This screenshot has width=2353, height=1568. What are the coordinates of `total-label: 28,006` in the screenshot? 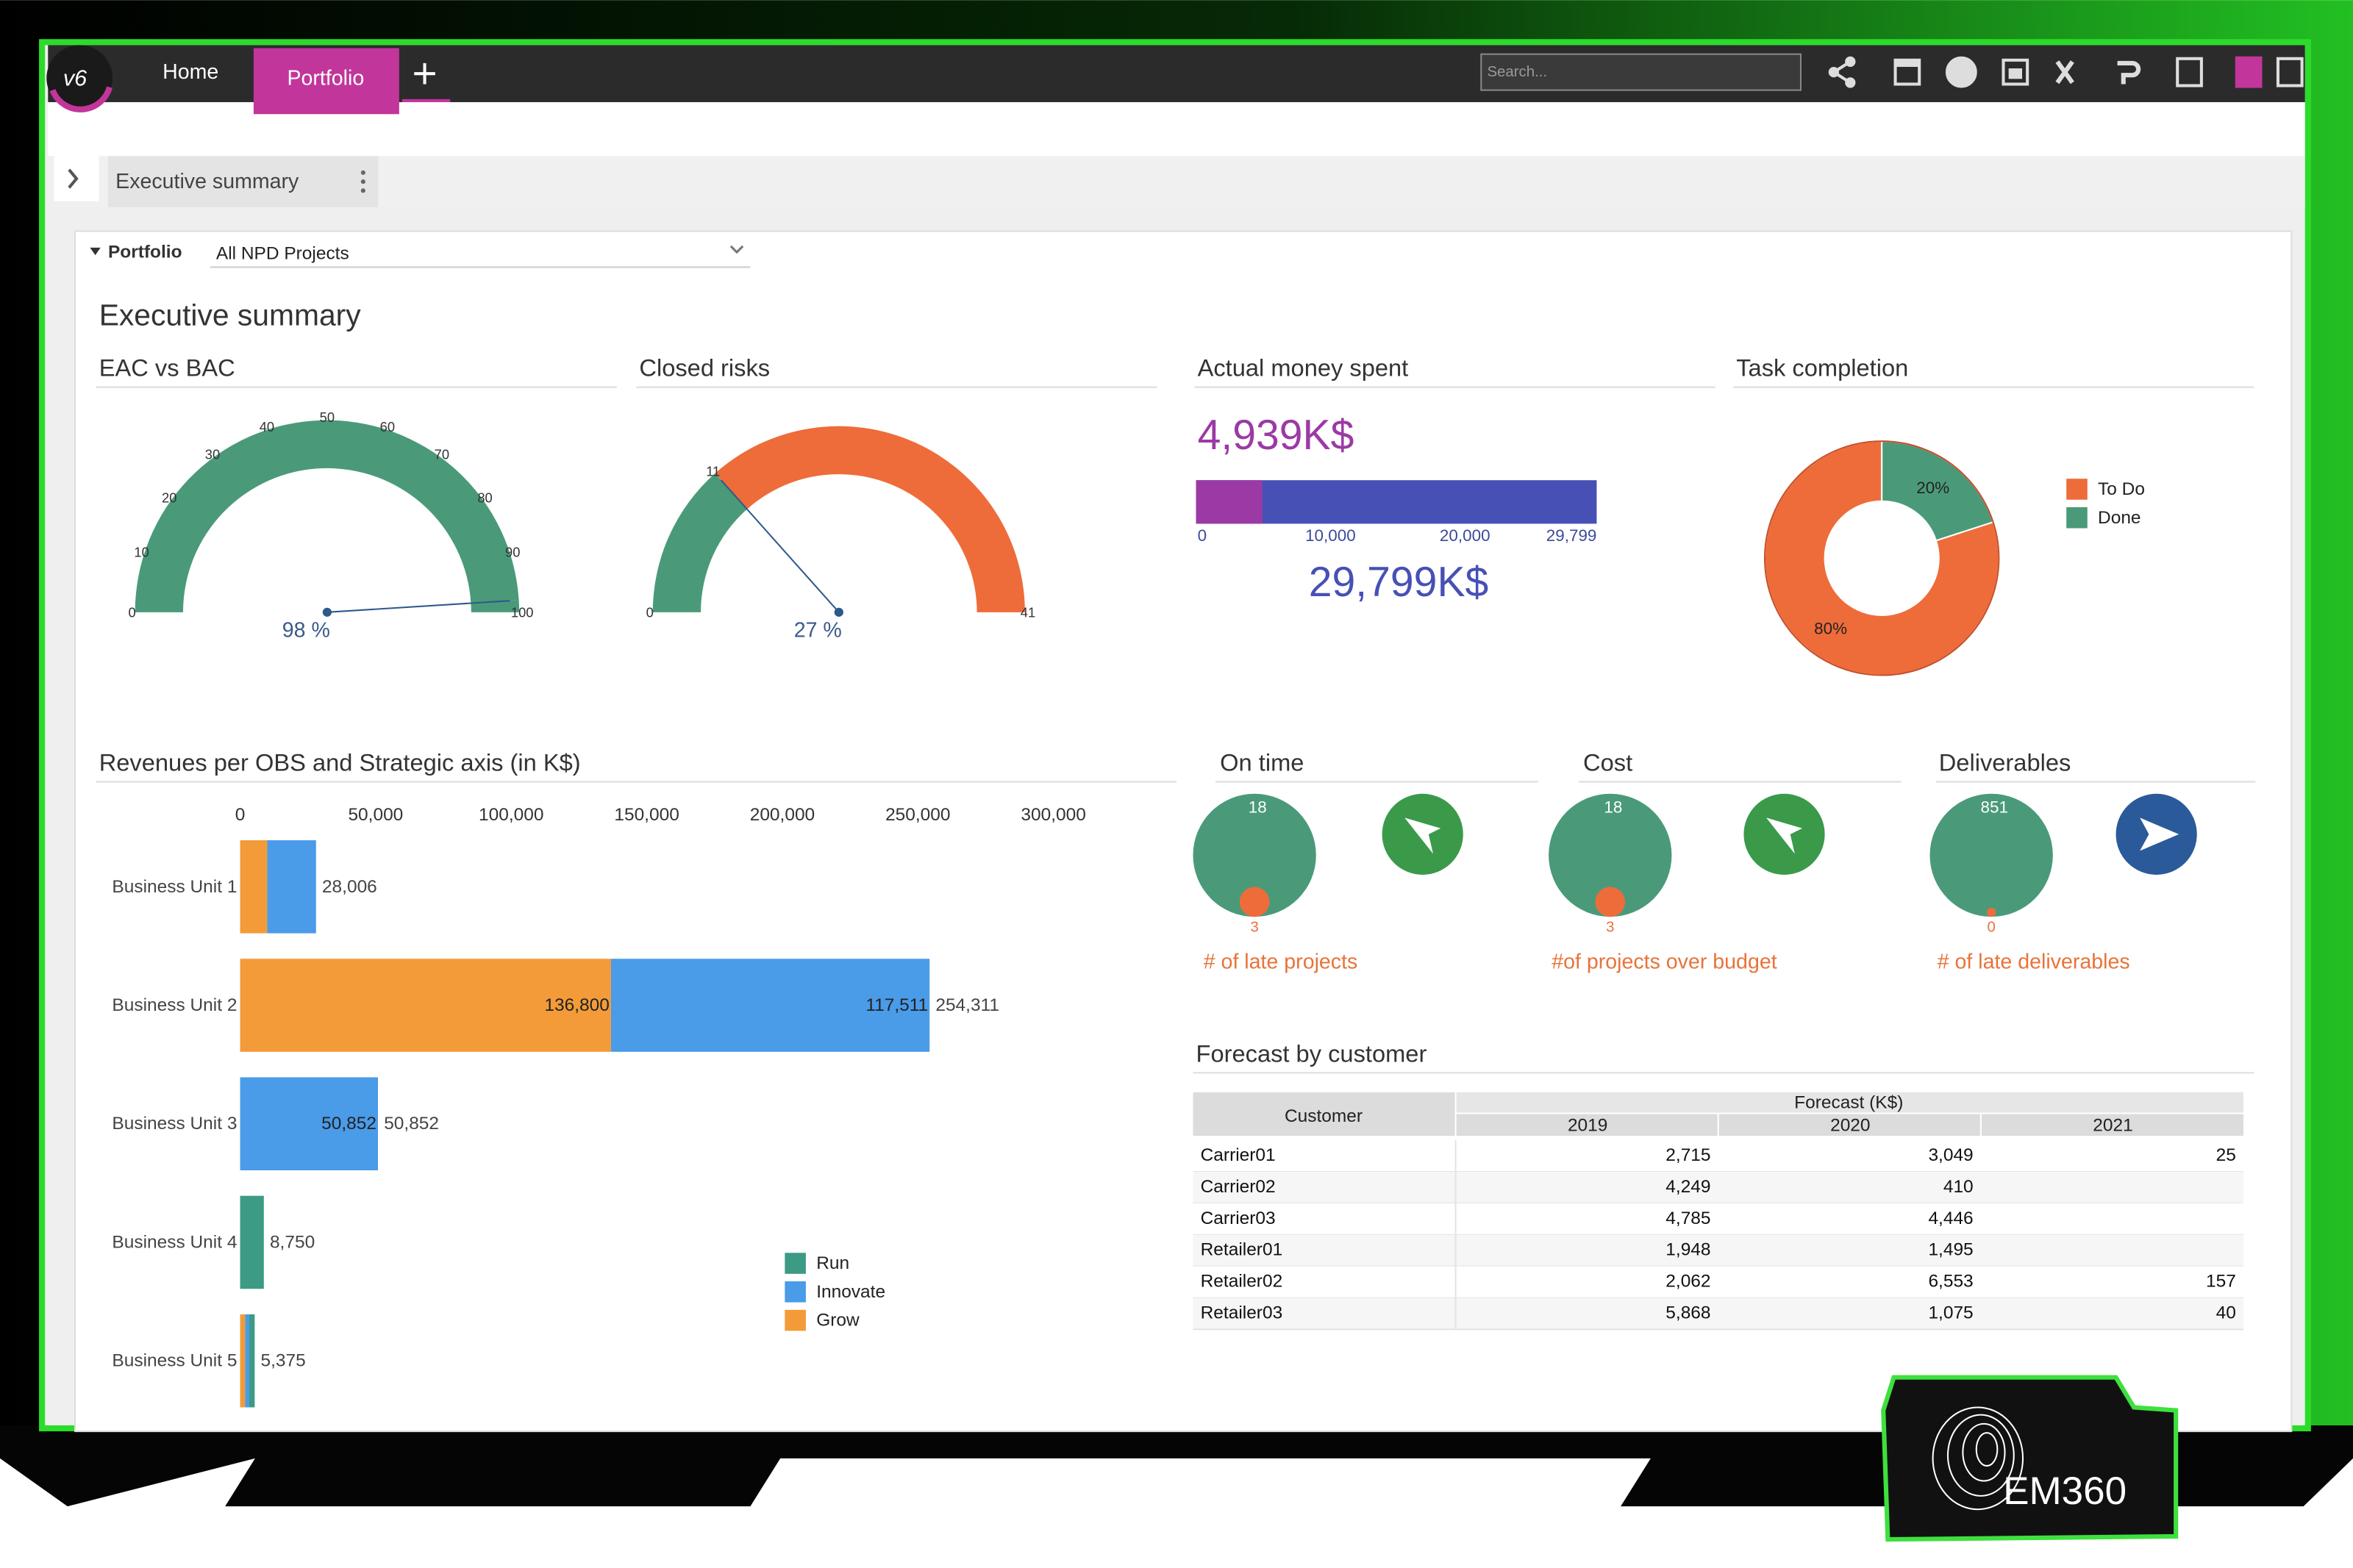 It's located at (349, 887).